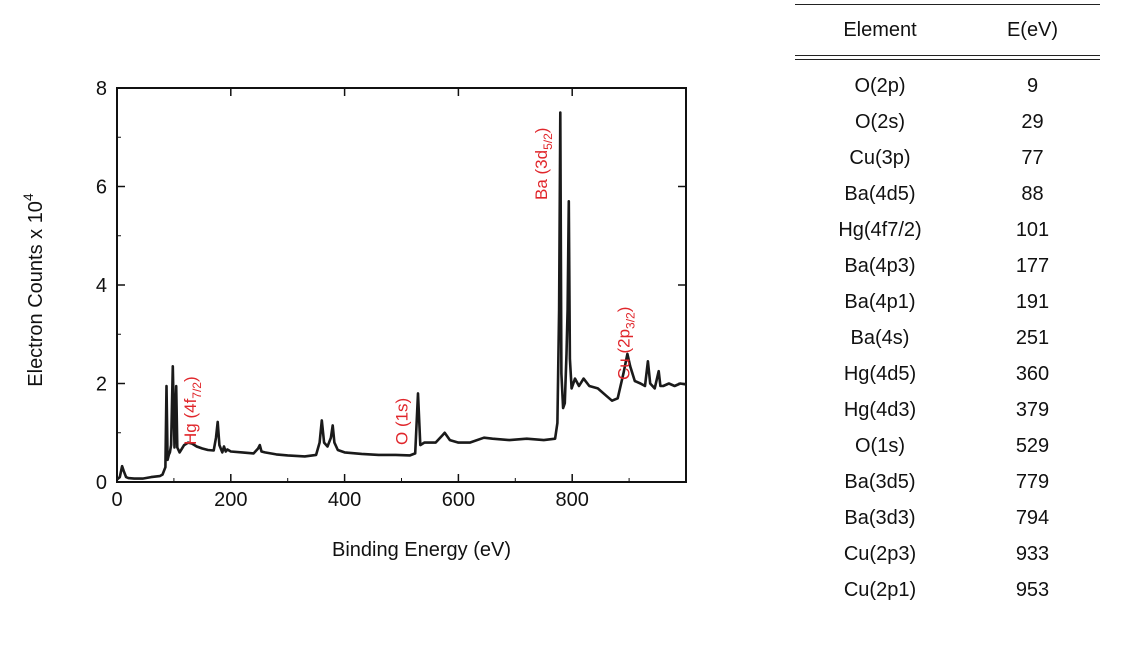 The height and width of the screenshot is (647, 1130). Describe the element at coordinates (880, 29) in the screenshot. I see `header-element: Element` at that location.